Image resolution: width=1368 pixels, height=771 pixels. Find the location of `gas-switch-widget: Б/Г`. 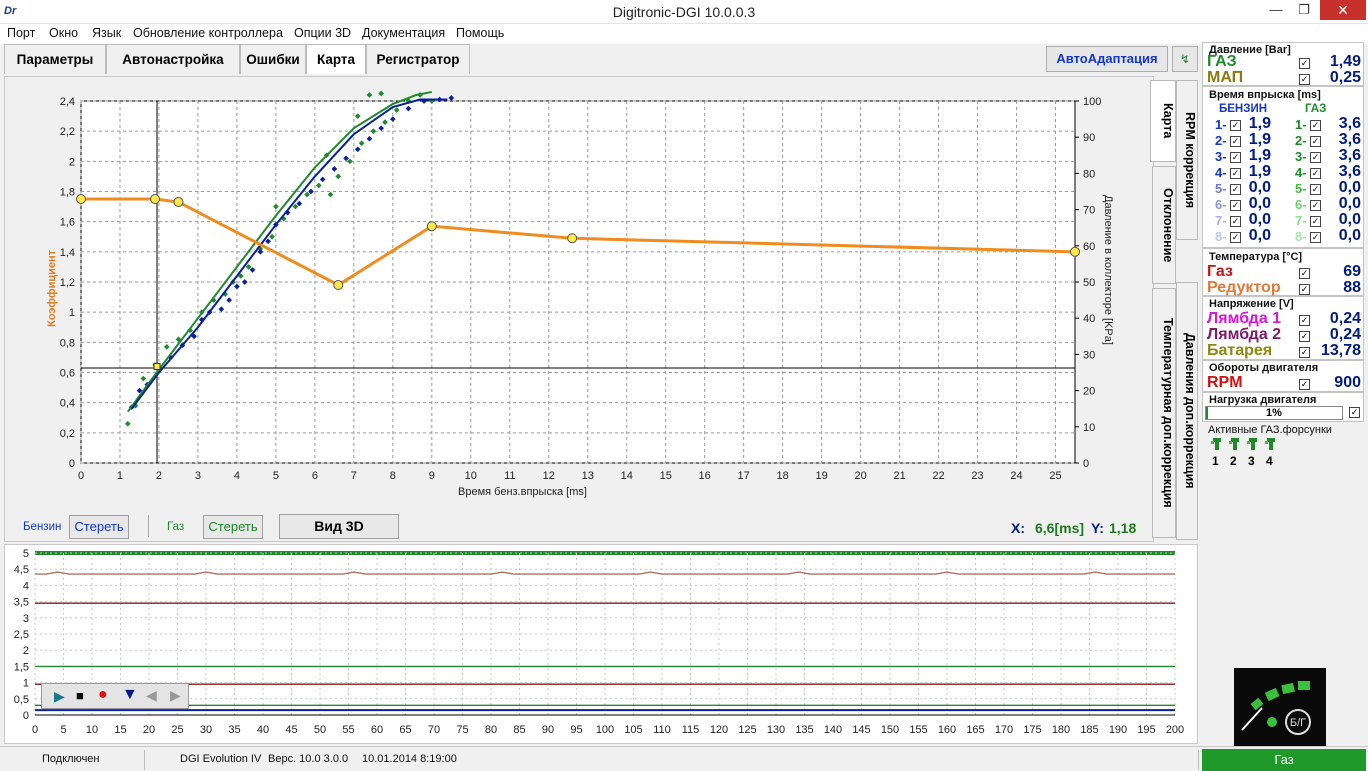

gas-switch-widget: Б/Г is located at coordinates (1280, 707).